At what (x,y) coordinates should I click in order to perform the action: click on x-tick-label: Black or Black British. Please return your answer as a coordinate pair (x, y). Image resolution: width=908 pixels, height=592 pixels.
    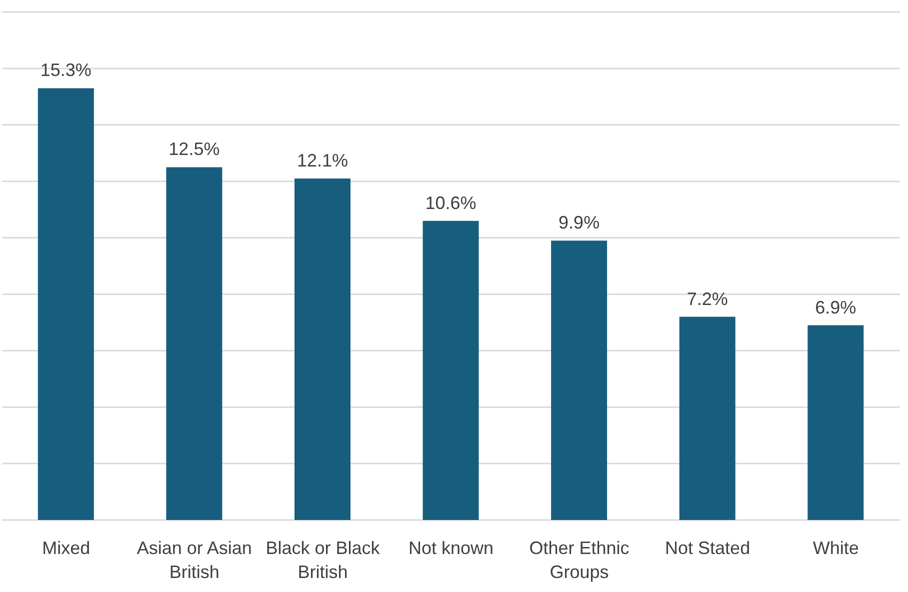
    Looking at the image, I should click on (323, 560).